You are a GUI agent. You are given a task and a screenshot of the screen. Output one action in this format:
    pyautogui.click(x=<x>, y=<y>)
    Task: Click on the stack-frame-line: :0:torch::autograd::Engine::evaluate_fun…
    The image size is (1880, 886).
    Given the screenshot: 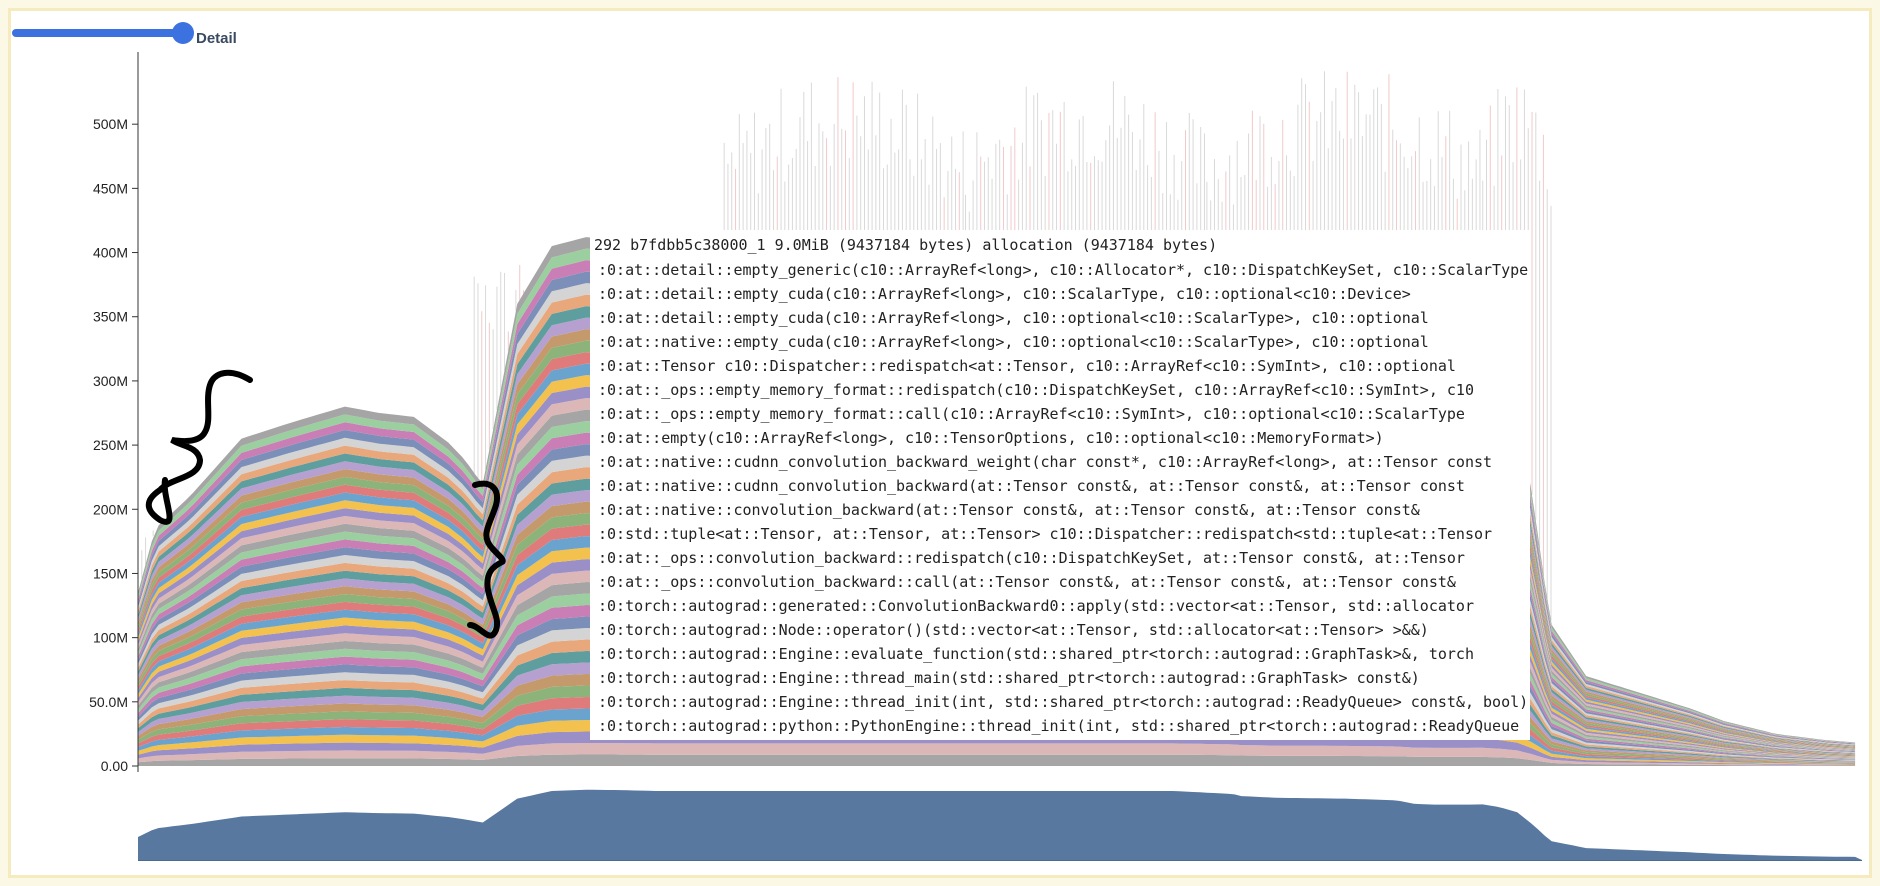 What is the action you would take?
    pyautogui.click(x=1036, y=654)
    